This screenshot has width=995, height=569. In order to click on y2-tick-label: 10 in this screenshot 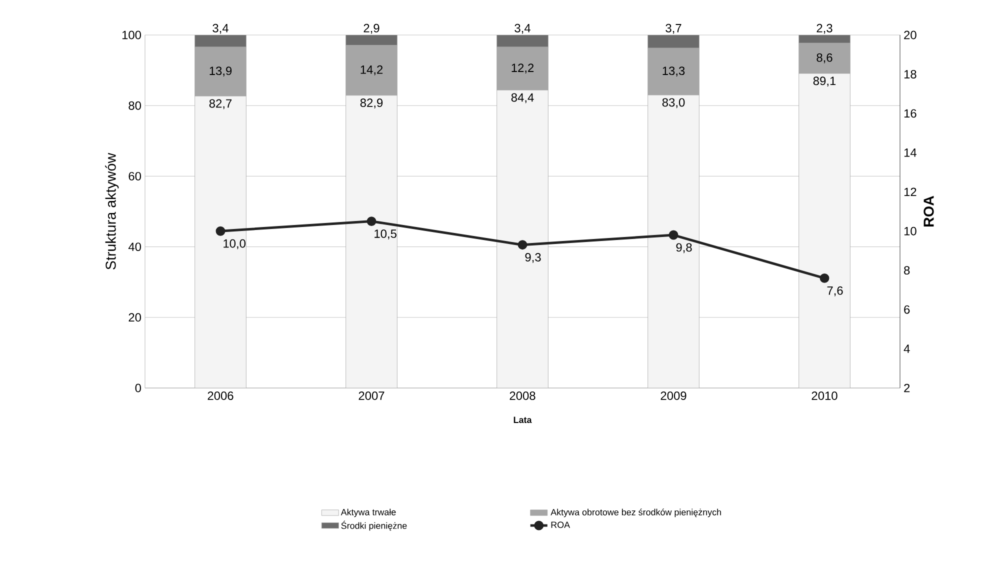, I will do `click(910, 231)`.